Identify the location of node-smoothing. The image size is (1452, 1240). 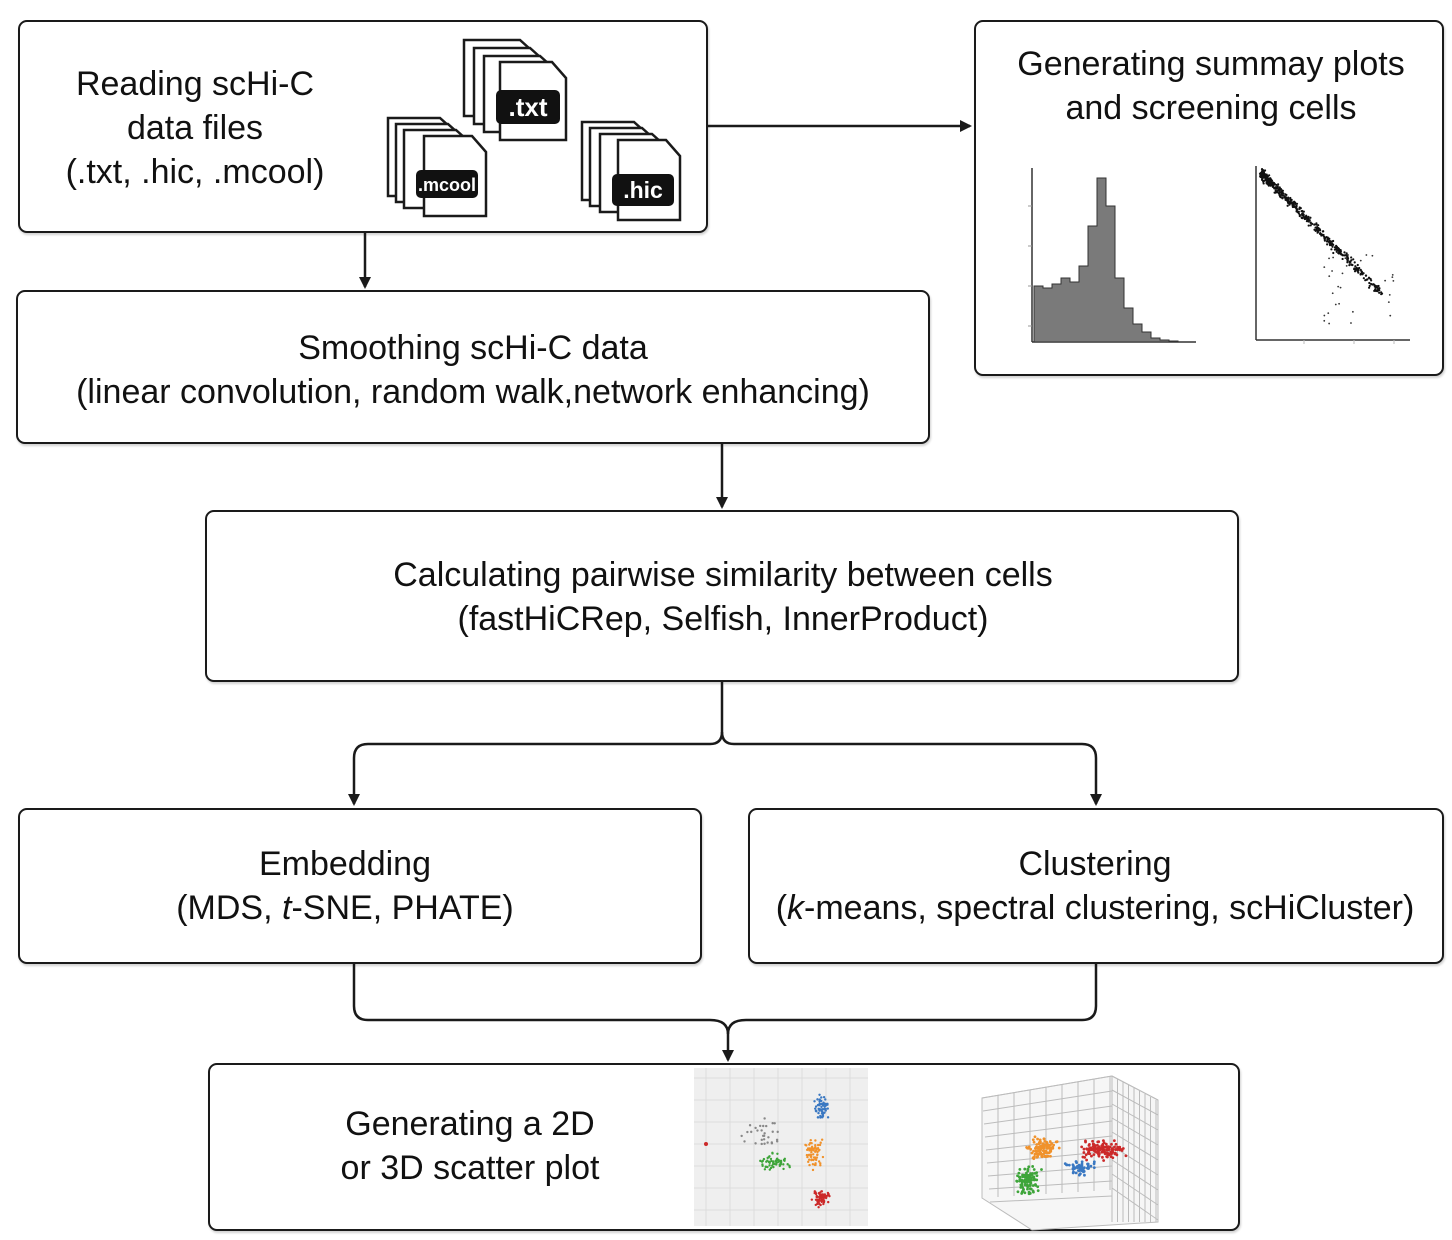
(473, 367).